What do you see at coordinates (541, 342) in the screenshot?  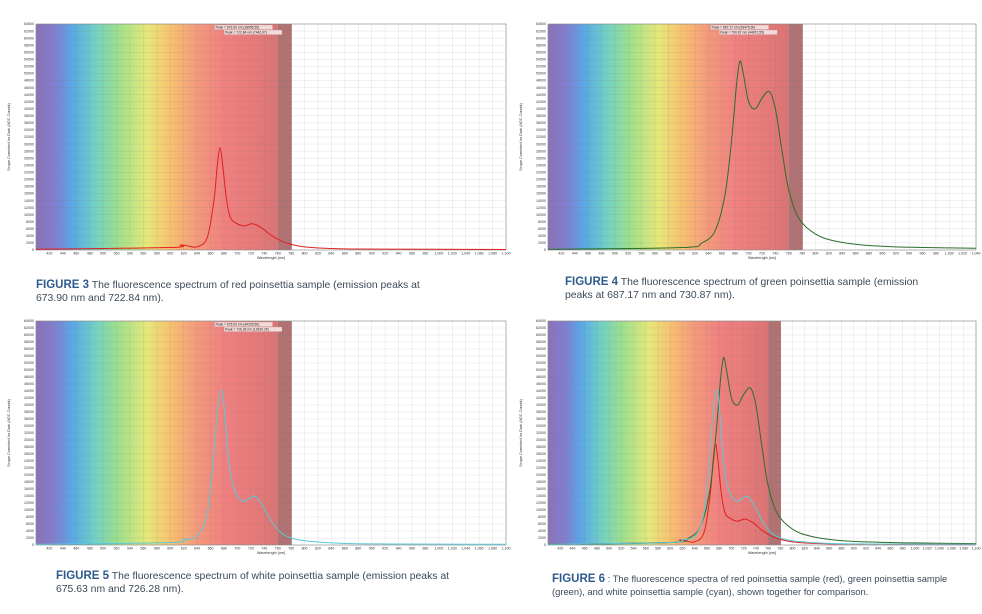 I see `y-tick-label: 58000` at bounding box center [541, 342].